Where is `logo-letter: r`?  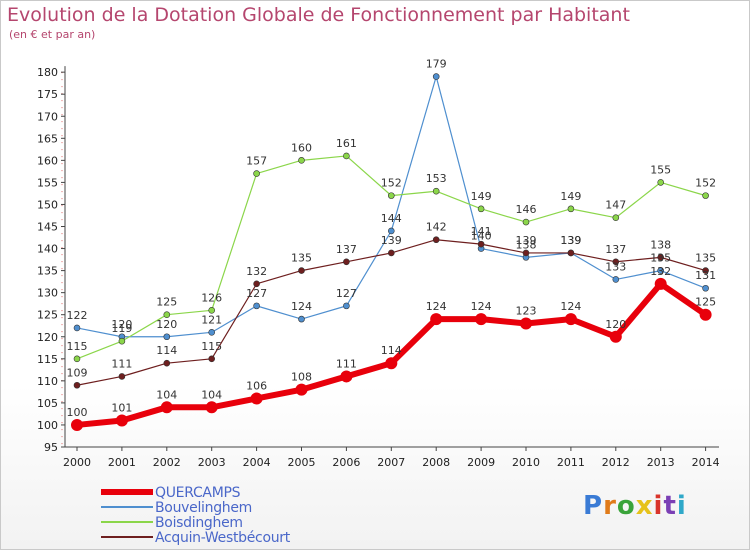 logo-letter: r is located at coordinates (610, 506).